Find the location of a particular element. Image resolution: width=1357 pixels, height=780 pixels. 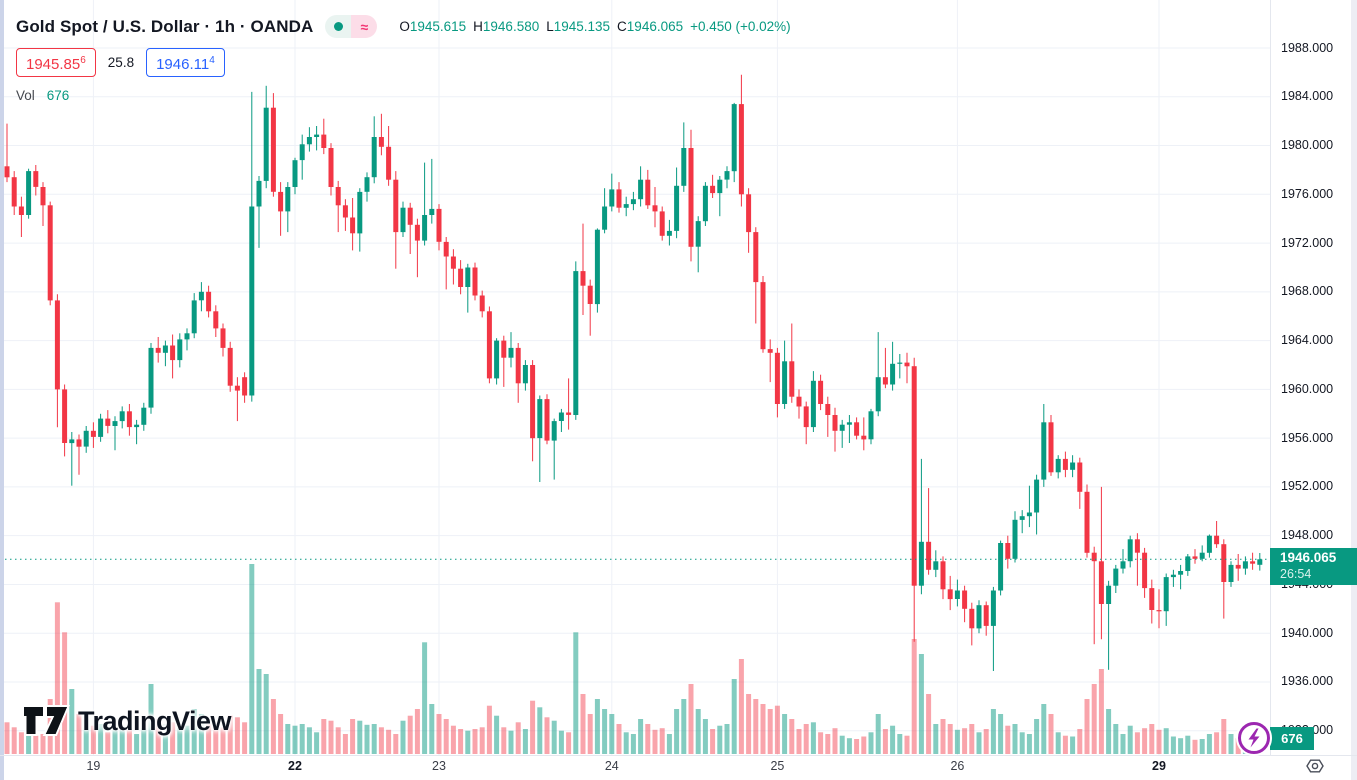

time-axis-label: 29 is located at coordinates (1159, 766).